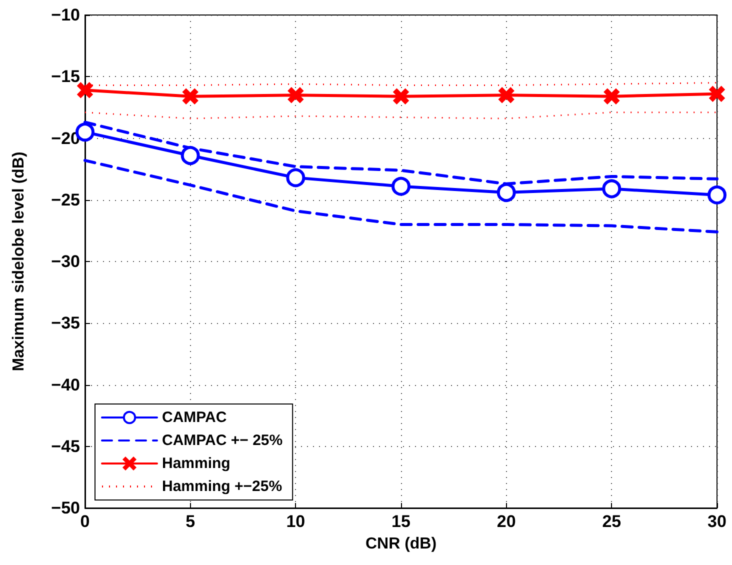 The image size is (732, 565). What do you see at coordinates (85, 521) in the screenshot?
I see `x-tick-label: 0` at bounding box center [85, 521].